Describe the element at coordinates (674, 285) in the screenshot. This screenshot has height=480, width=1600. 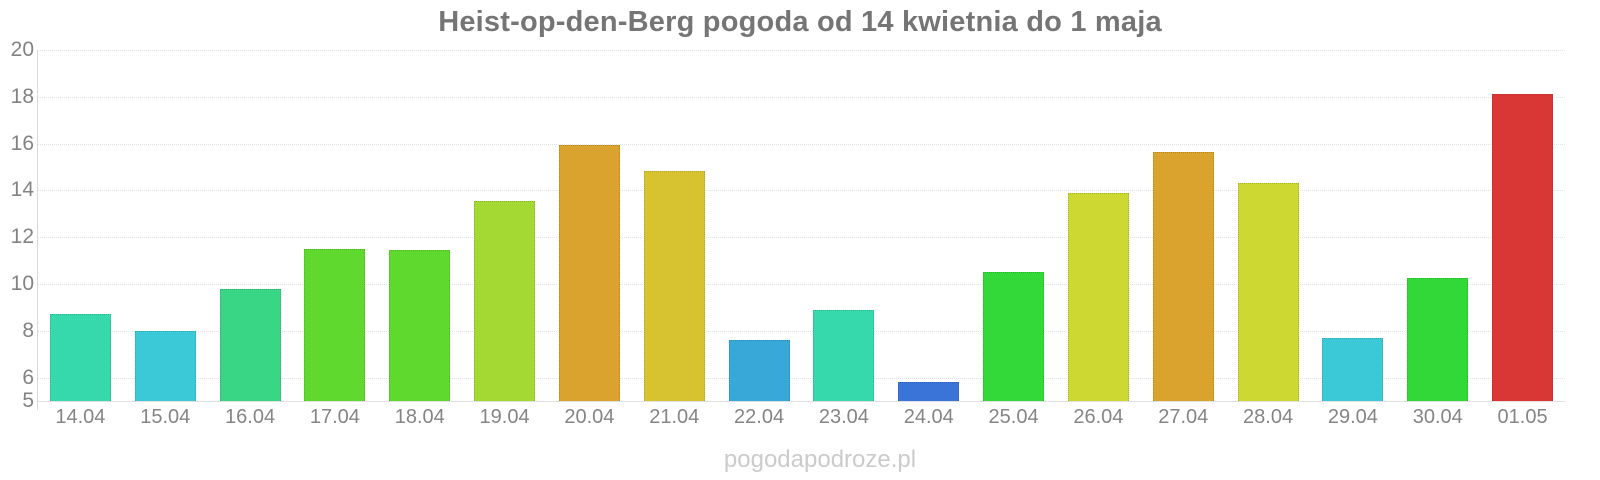
I see `bar-21.04` at that location.